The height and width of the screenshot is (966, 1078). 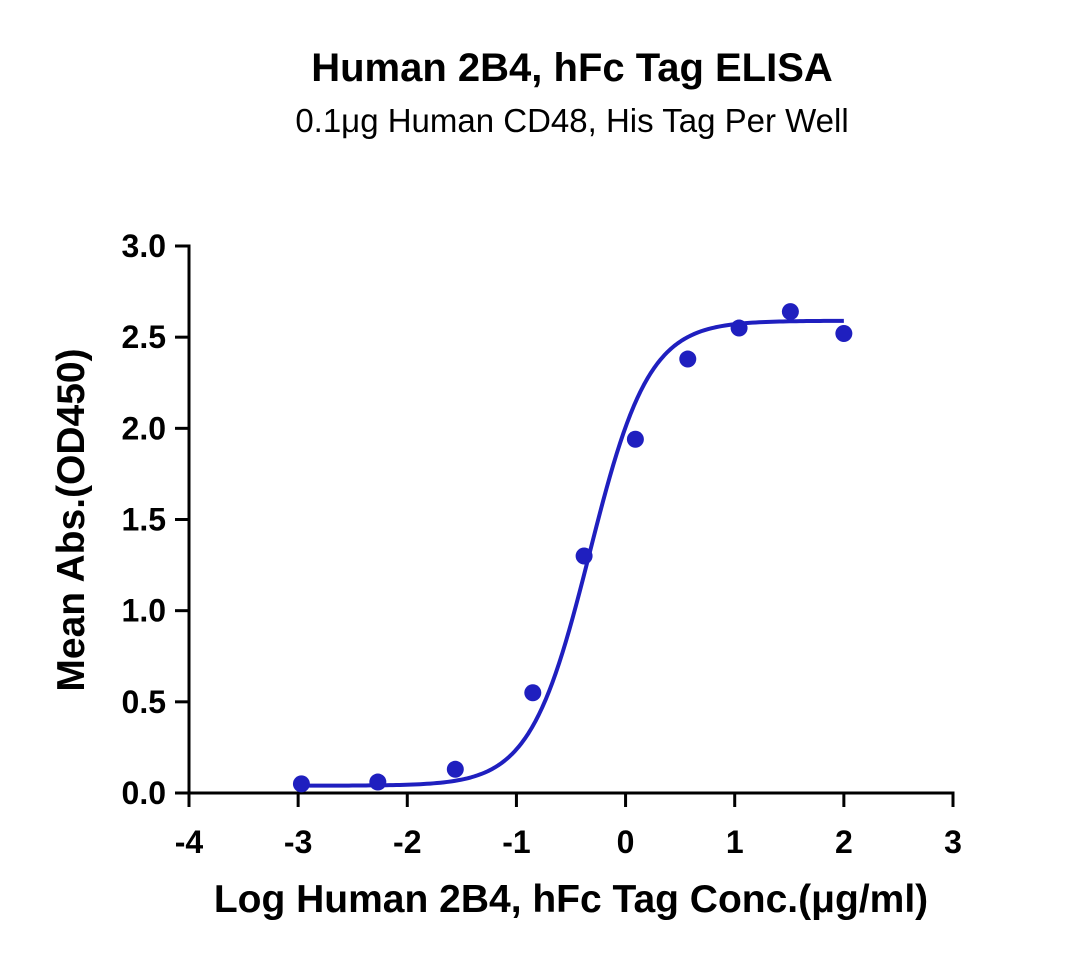 What do you see at coordinates (189, 842) in the screenshot?
I see `x-tick-label: -4` at bounding box center [189, 842].